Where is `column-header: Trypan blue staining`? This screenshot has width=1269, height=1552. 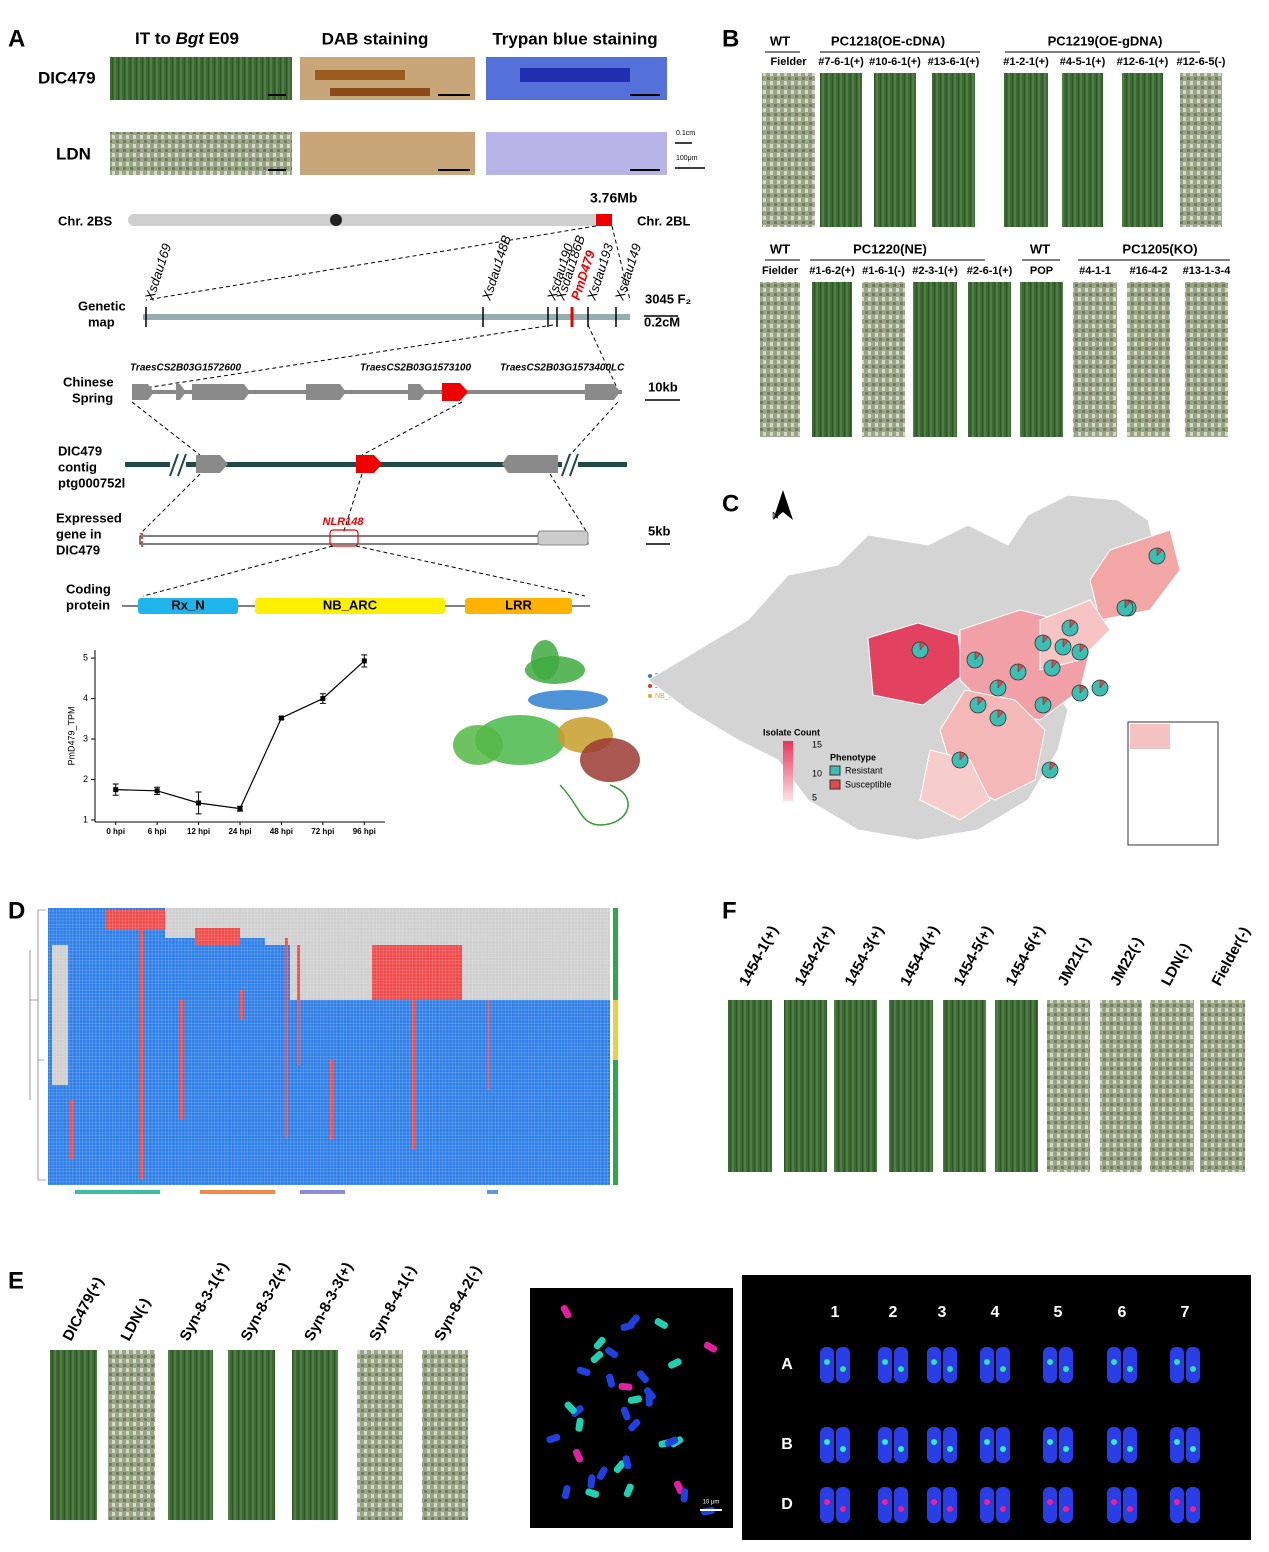 column-header: Trypan blue staining is located at coordinates (574, 38).